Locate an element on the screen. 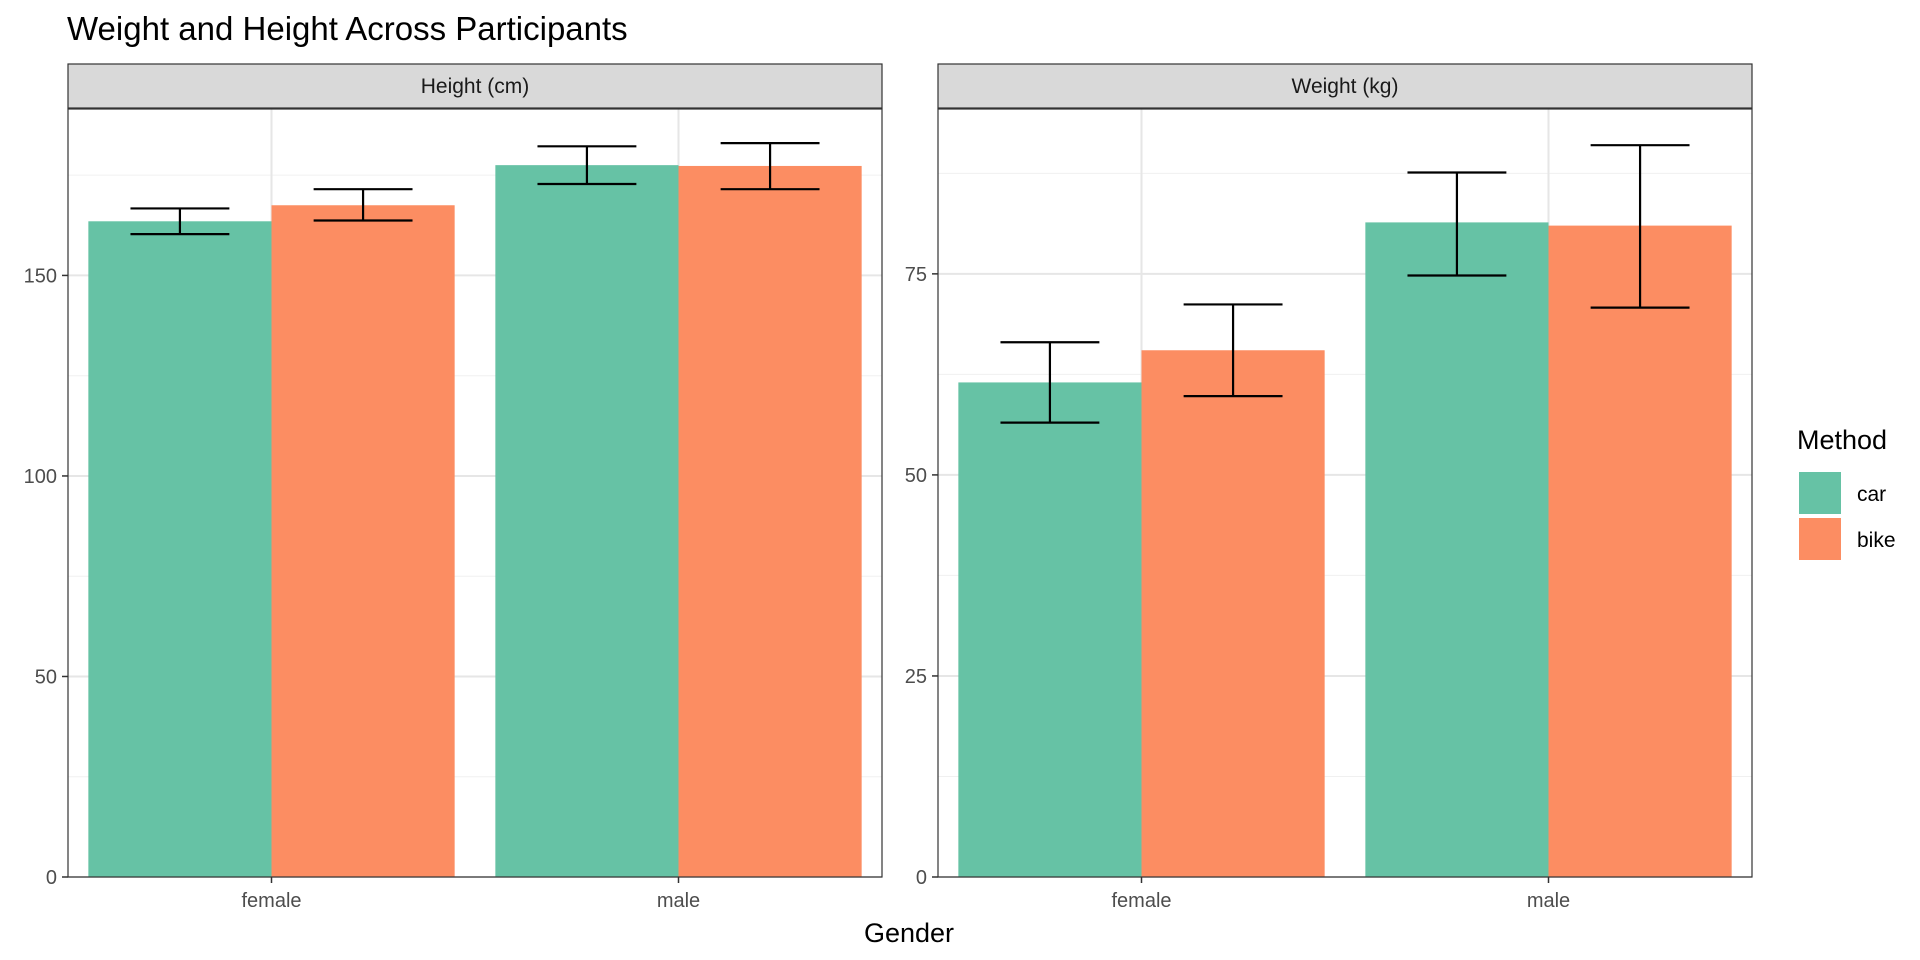  legend-title: Method is located at coordinates (1842, 440).